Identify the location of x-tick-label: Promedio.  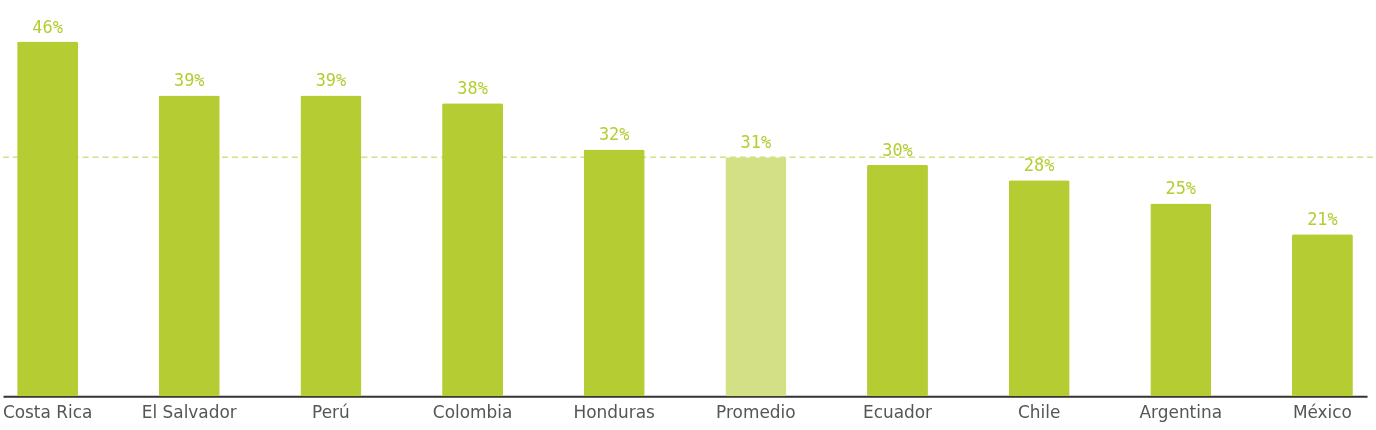
(756, 411).